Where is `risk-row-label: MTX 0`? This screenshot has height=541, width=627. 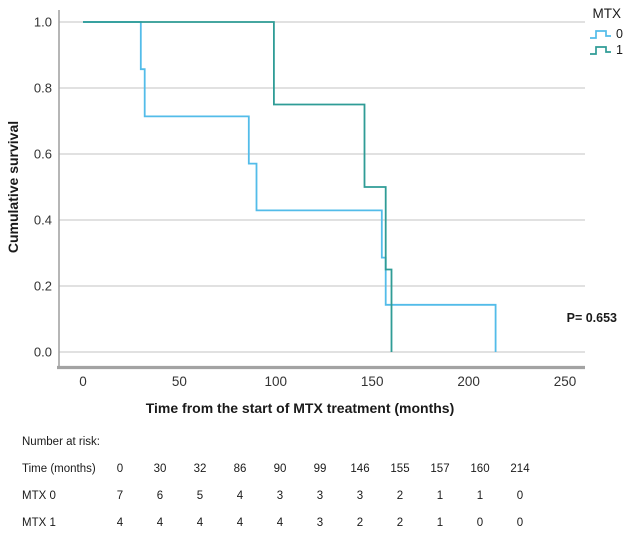 risk-row-label: MTX 0 is located at coordinates (39, 496).